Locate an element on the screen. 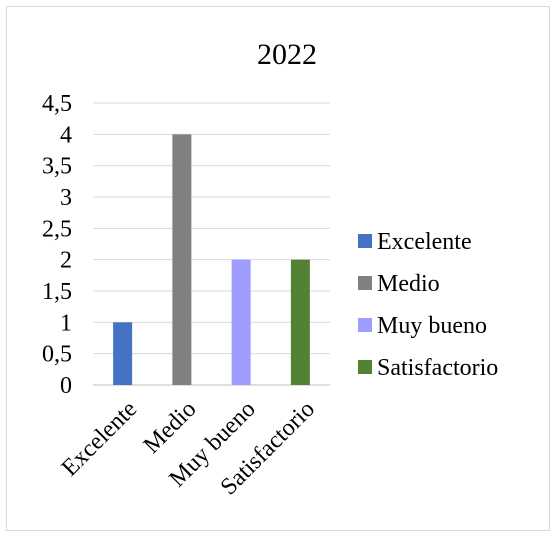  y-tick-label: 4 is located at coordinates (66, 135).